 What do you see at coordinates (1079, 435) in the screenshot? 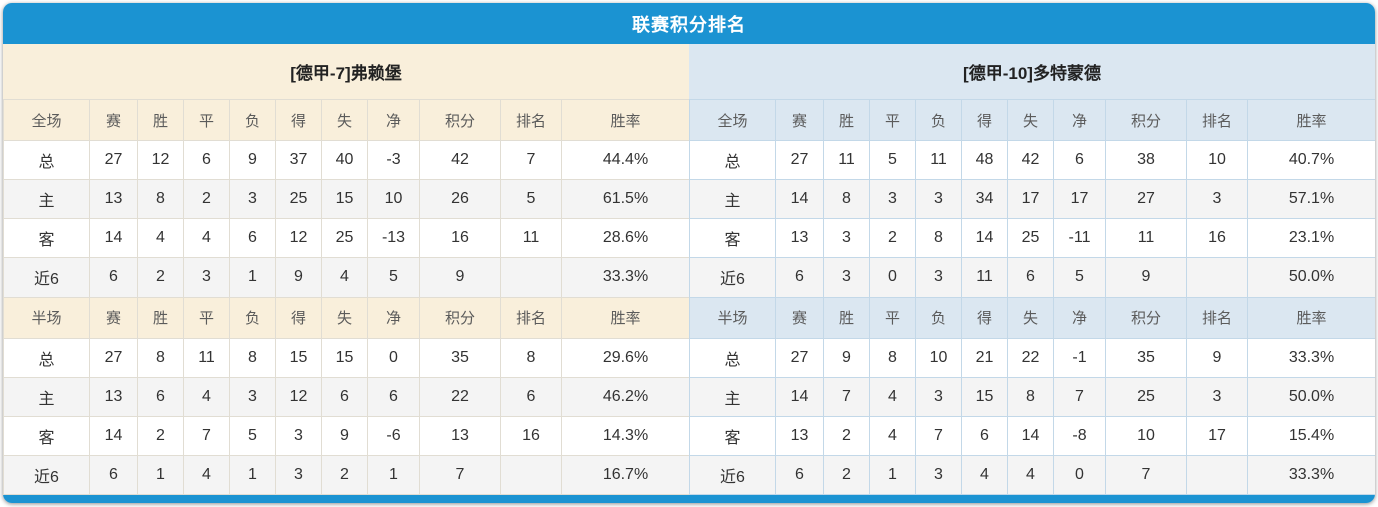
I see `stat-cell: -8` at bounding box center [1079, 435].